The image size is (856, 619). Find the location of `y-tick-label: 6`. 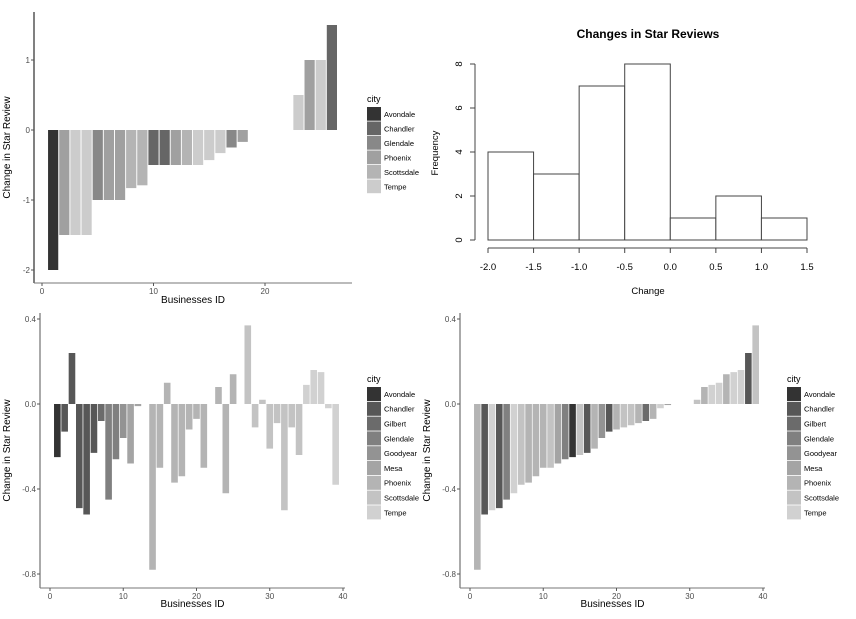

y-tick-label: 6 is located at coordinates (459, 107).